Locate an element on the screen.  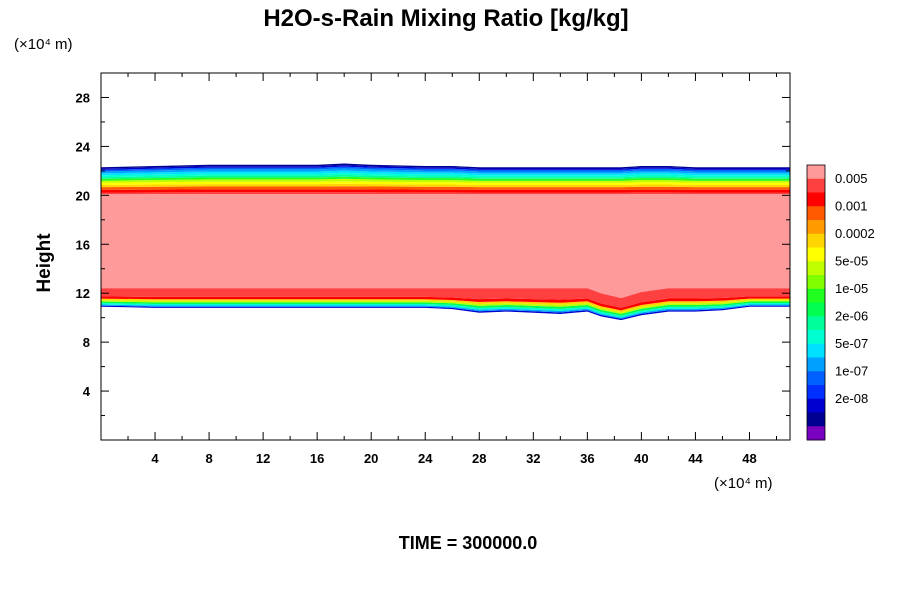
x-tick-label: 32 is located at coordinates (533, 458).